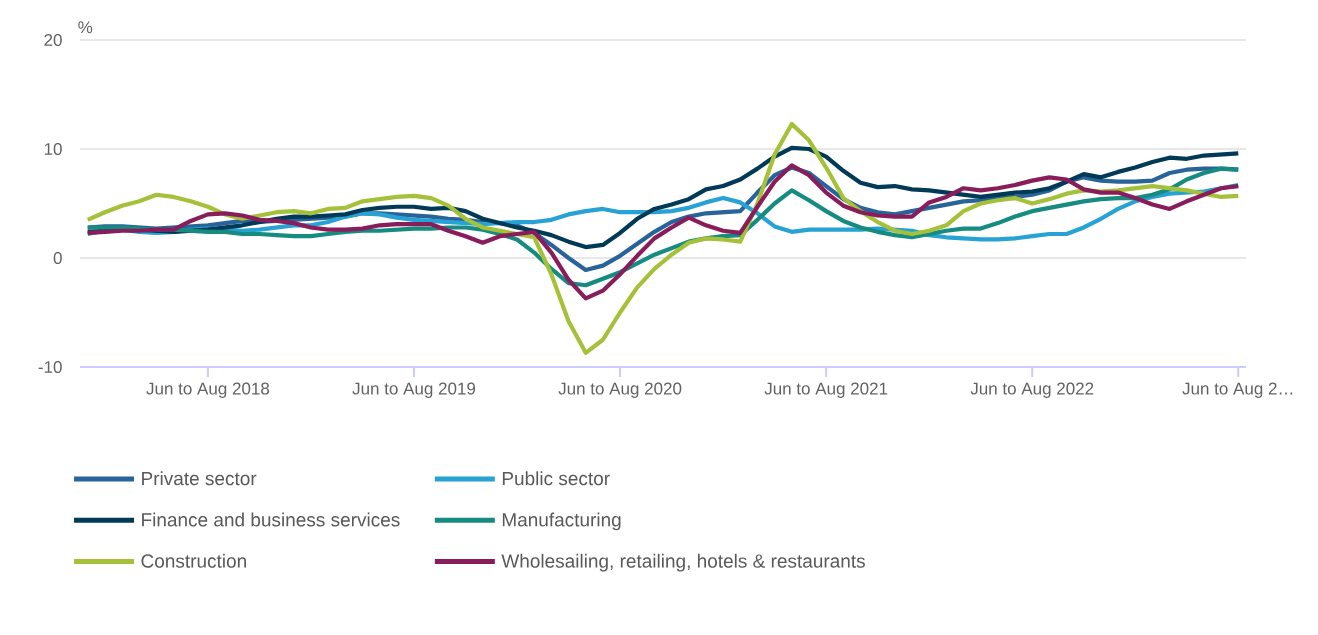 The height and width of the screenshot is (635, 1318). Describe the element at coordinates (53, 40) in the screenshot. I see `y-tick-label: 20` at that location.